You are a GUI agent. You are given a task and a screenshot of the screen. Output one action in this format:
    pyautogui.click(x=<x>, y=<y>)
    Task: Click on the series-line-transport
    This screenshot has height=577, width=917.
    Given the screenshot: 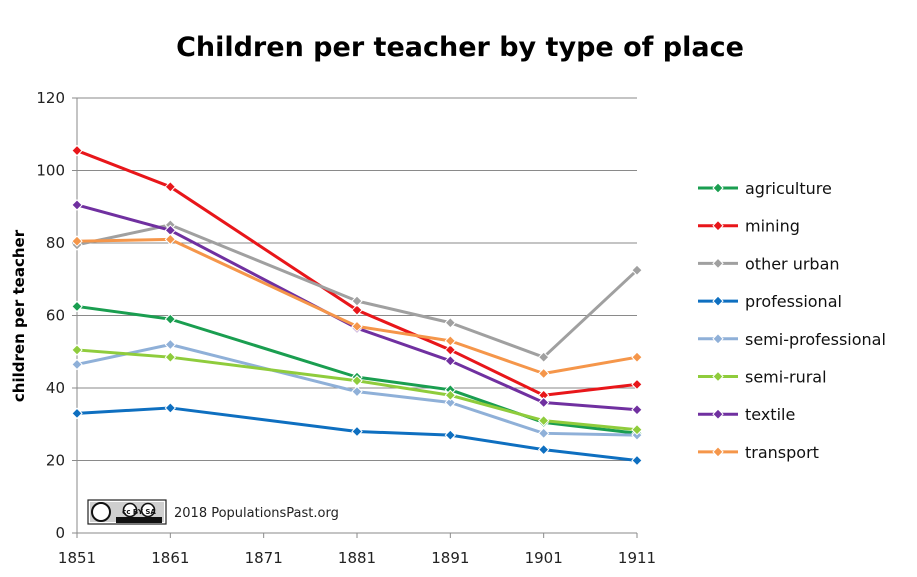 What is the action you would take?
    pyautogui.click(x=357, y=306)
    